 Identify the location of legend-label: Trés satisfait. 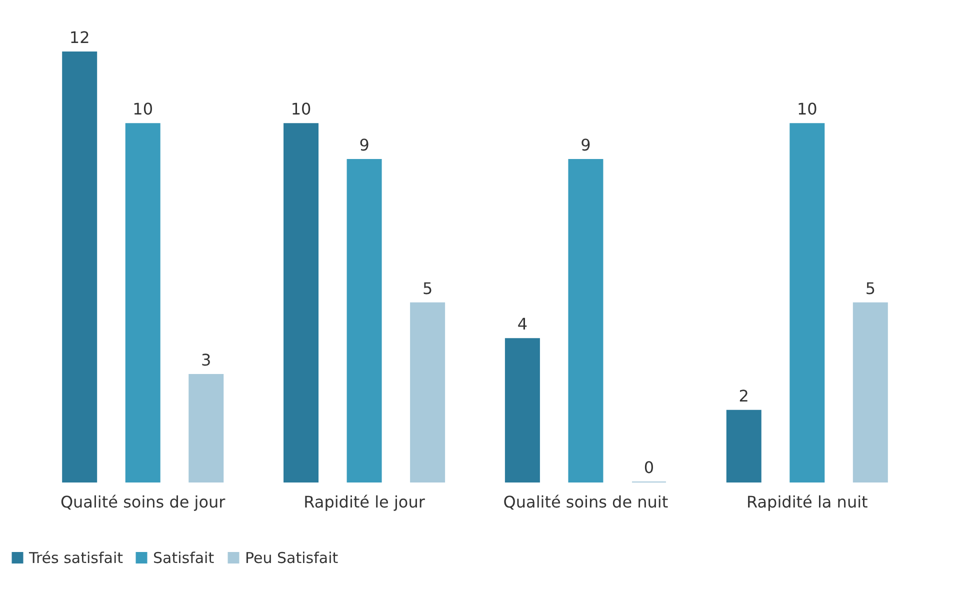
(76, 557).